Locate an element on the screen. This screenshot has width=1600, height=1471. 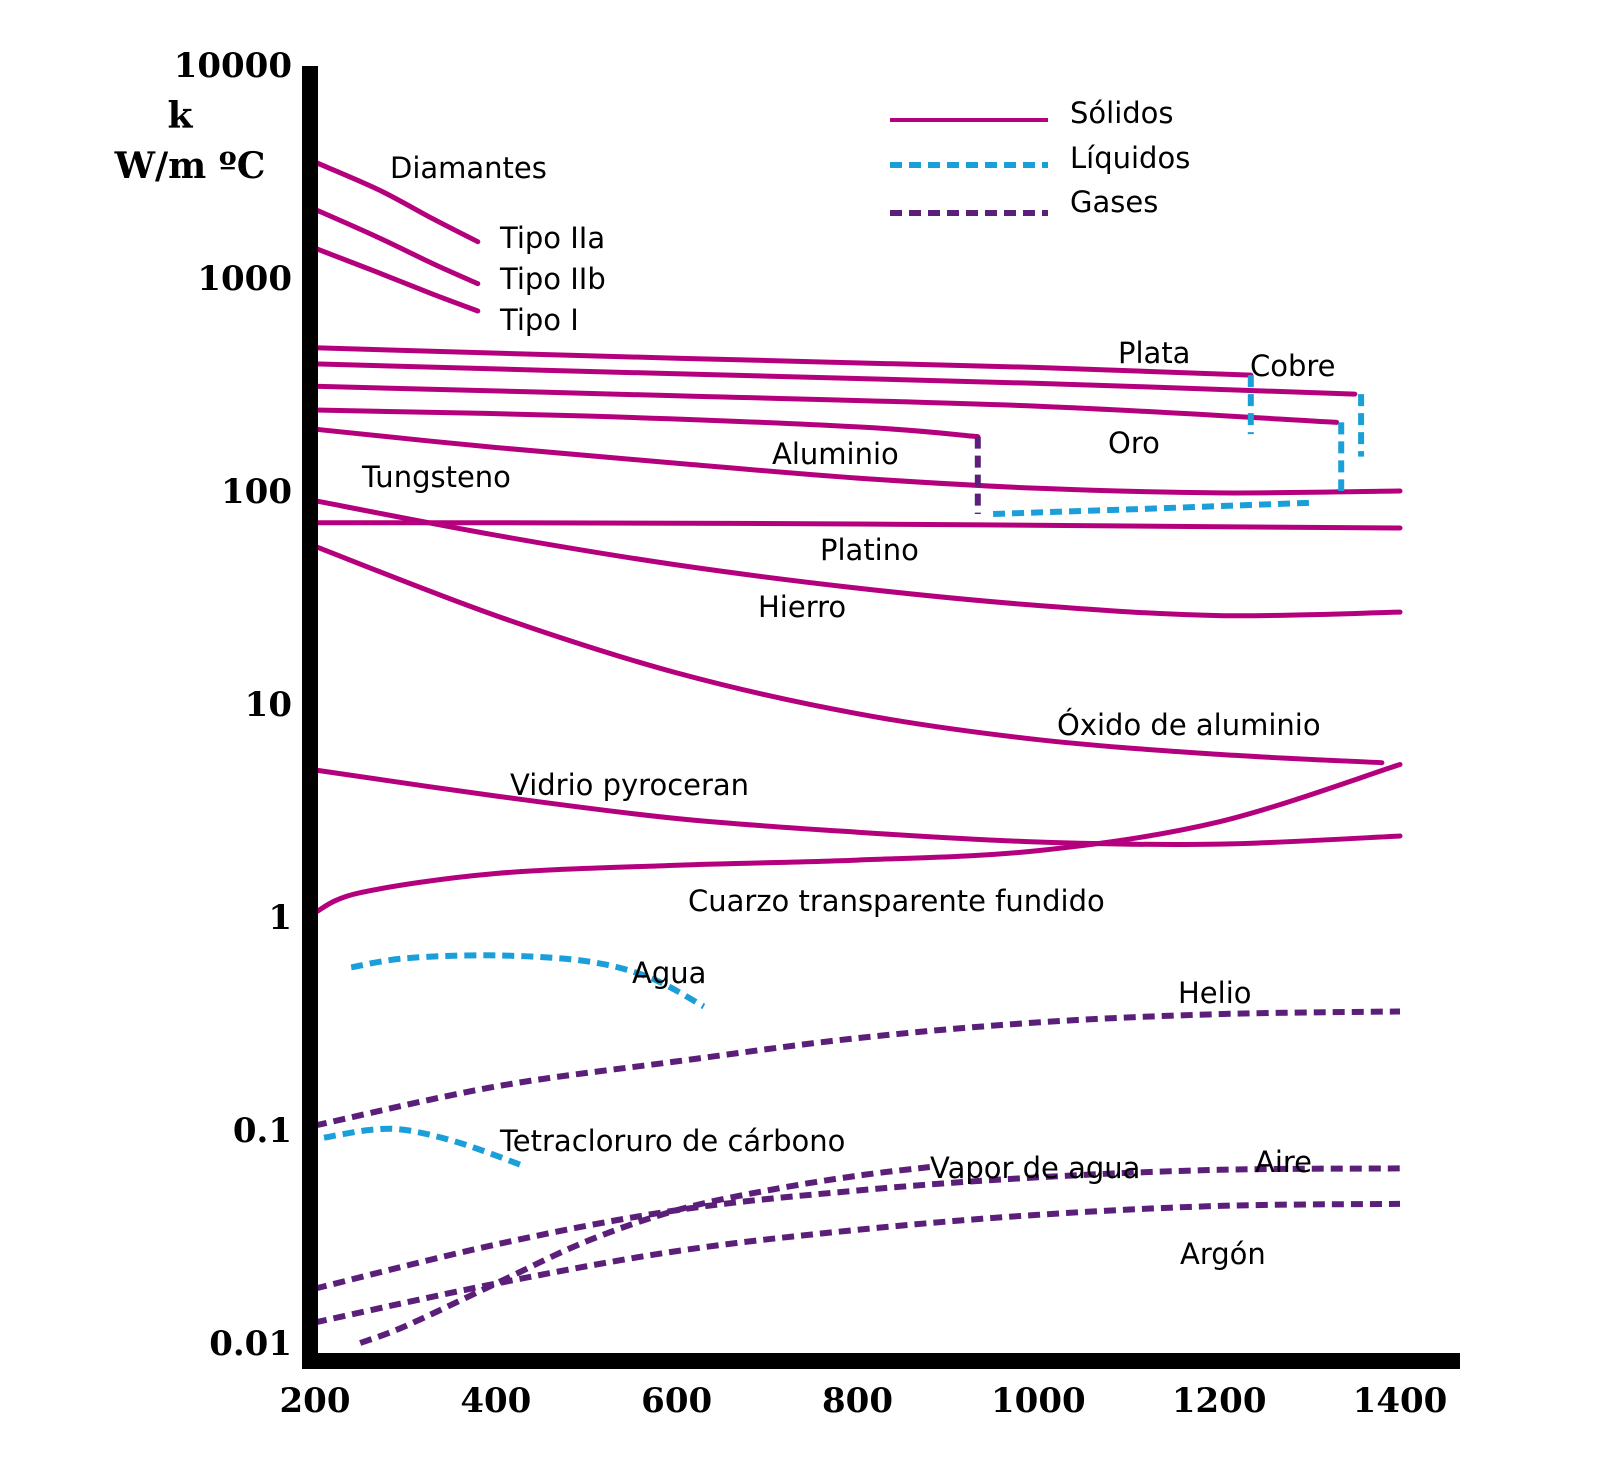
series-line-platino is located at coordinates (857, 525).